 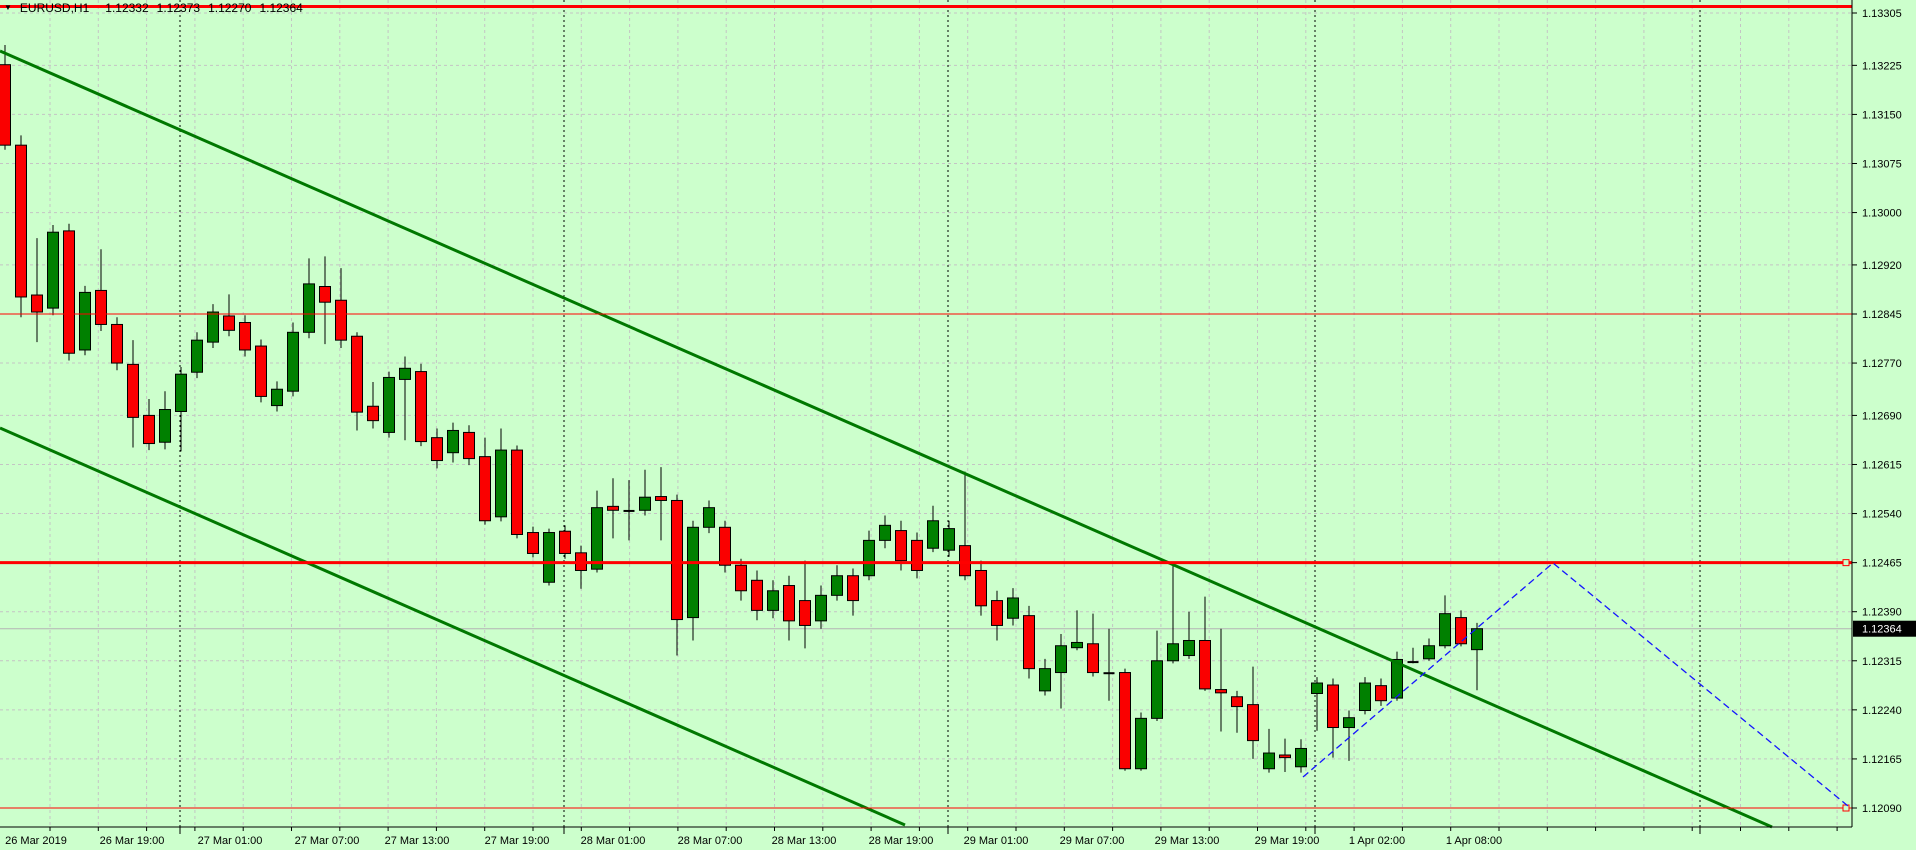 I want to click on current-price-tag-label: 1.12364, so click(x=1882, y=630).